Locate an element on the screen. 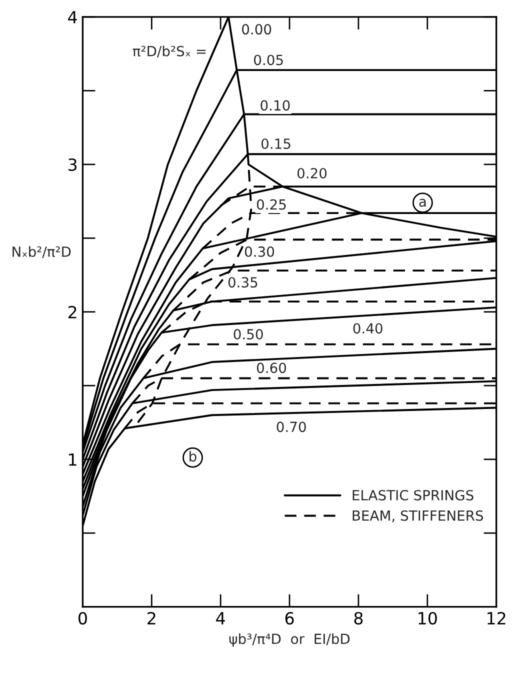  annotation: 0.25 is located at coordinates (271, 204).